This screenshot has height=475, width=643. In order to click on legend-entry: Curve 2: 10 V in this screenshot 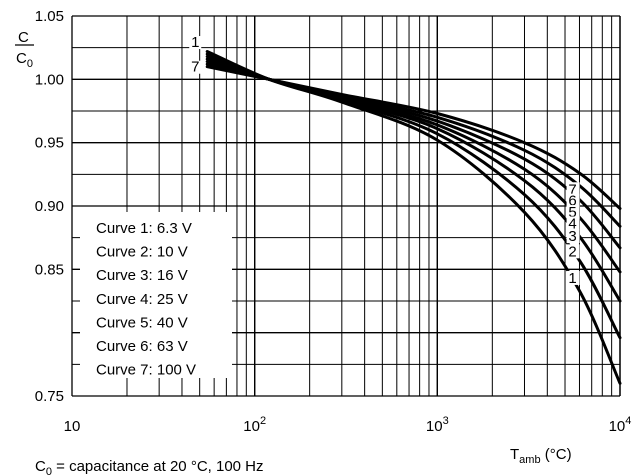, I will do `click(142, 252)`.